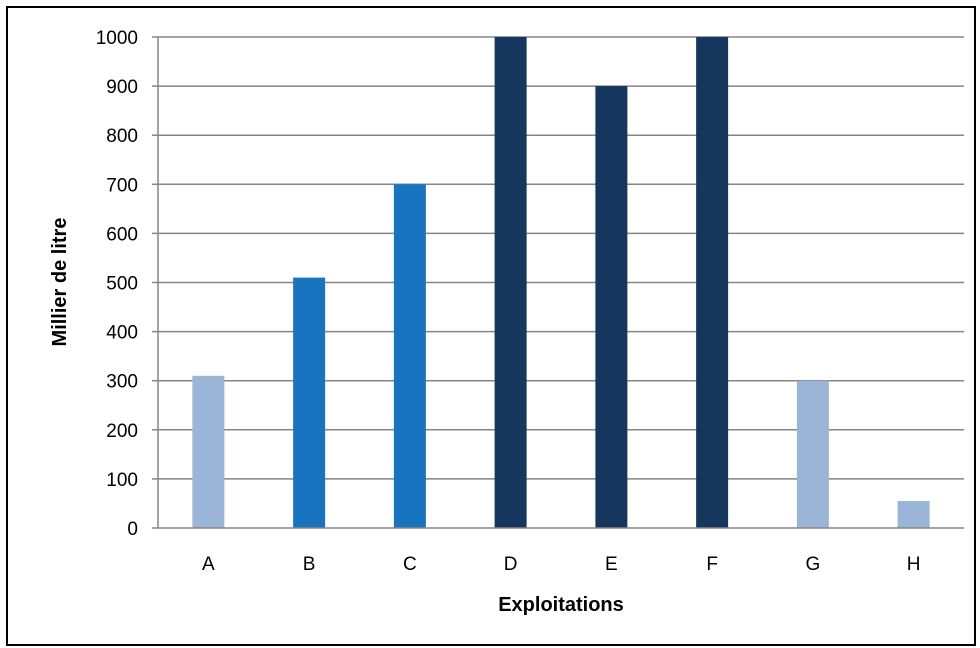 The image size is (980, 648). I want to click on x-axis-title: Exploitations, so click(561, 605).